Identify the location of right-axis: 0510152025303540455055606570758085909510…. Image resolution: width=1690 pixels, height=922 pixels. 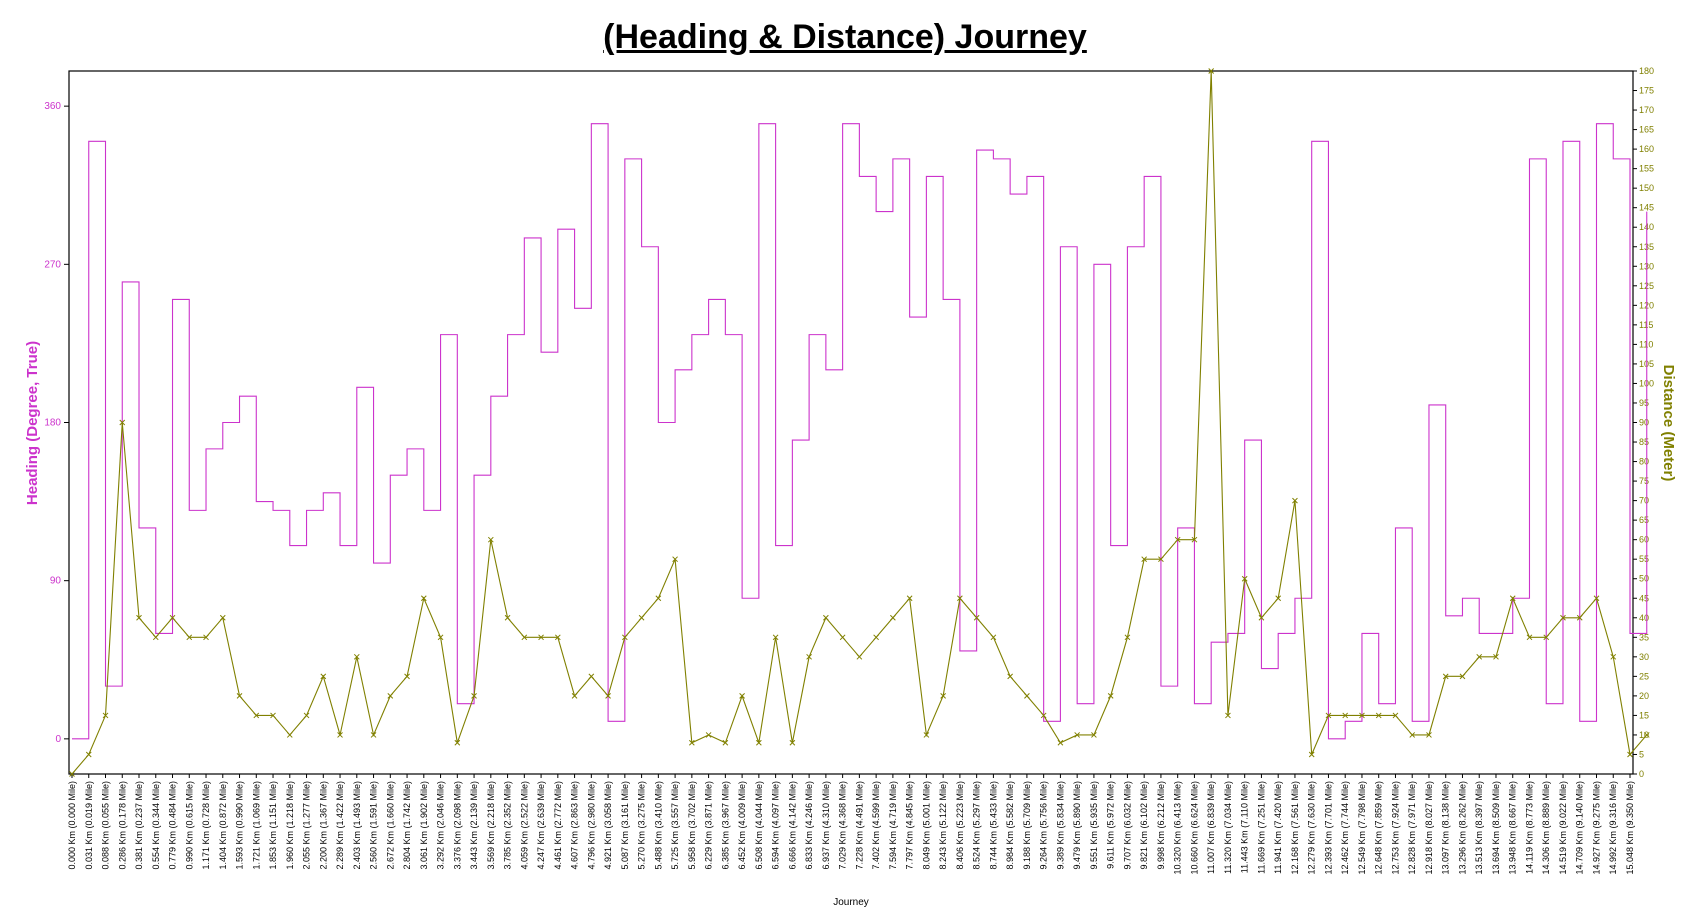
(1643, 422).